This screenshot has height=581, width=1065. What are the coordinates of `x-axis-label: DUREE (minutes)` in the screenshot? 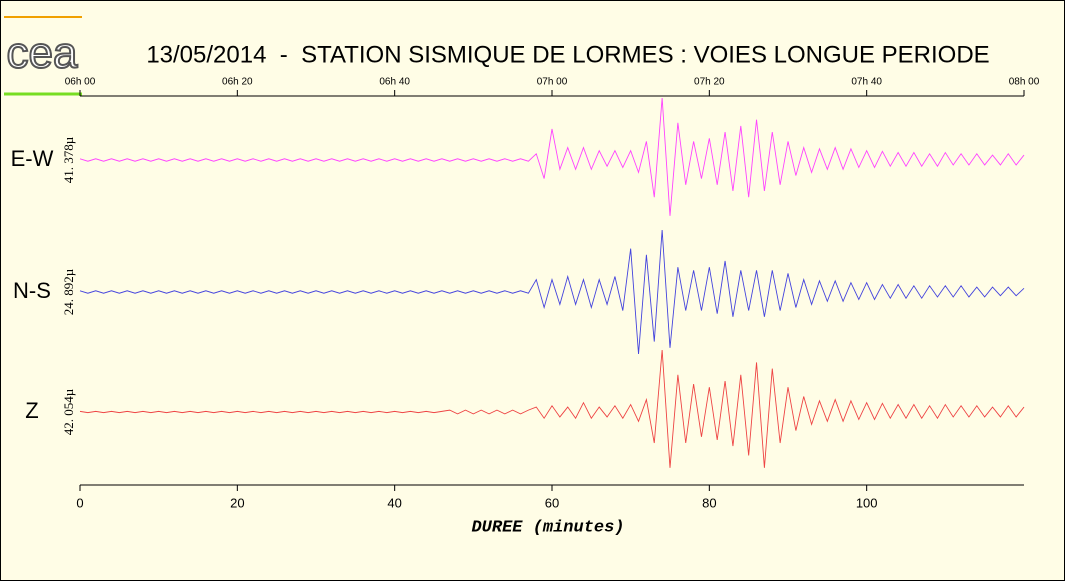 It's located at (547, 527).